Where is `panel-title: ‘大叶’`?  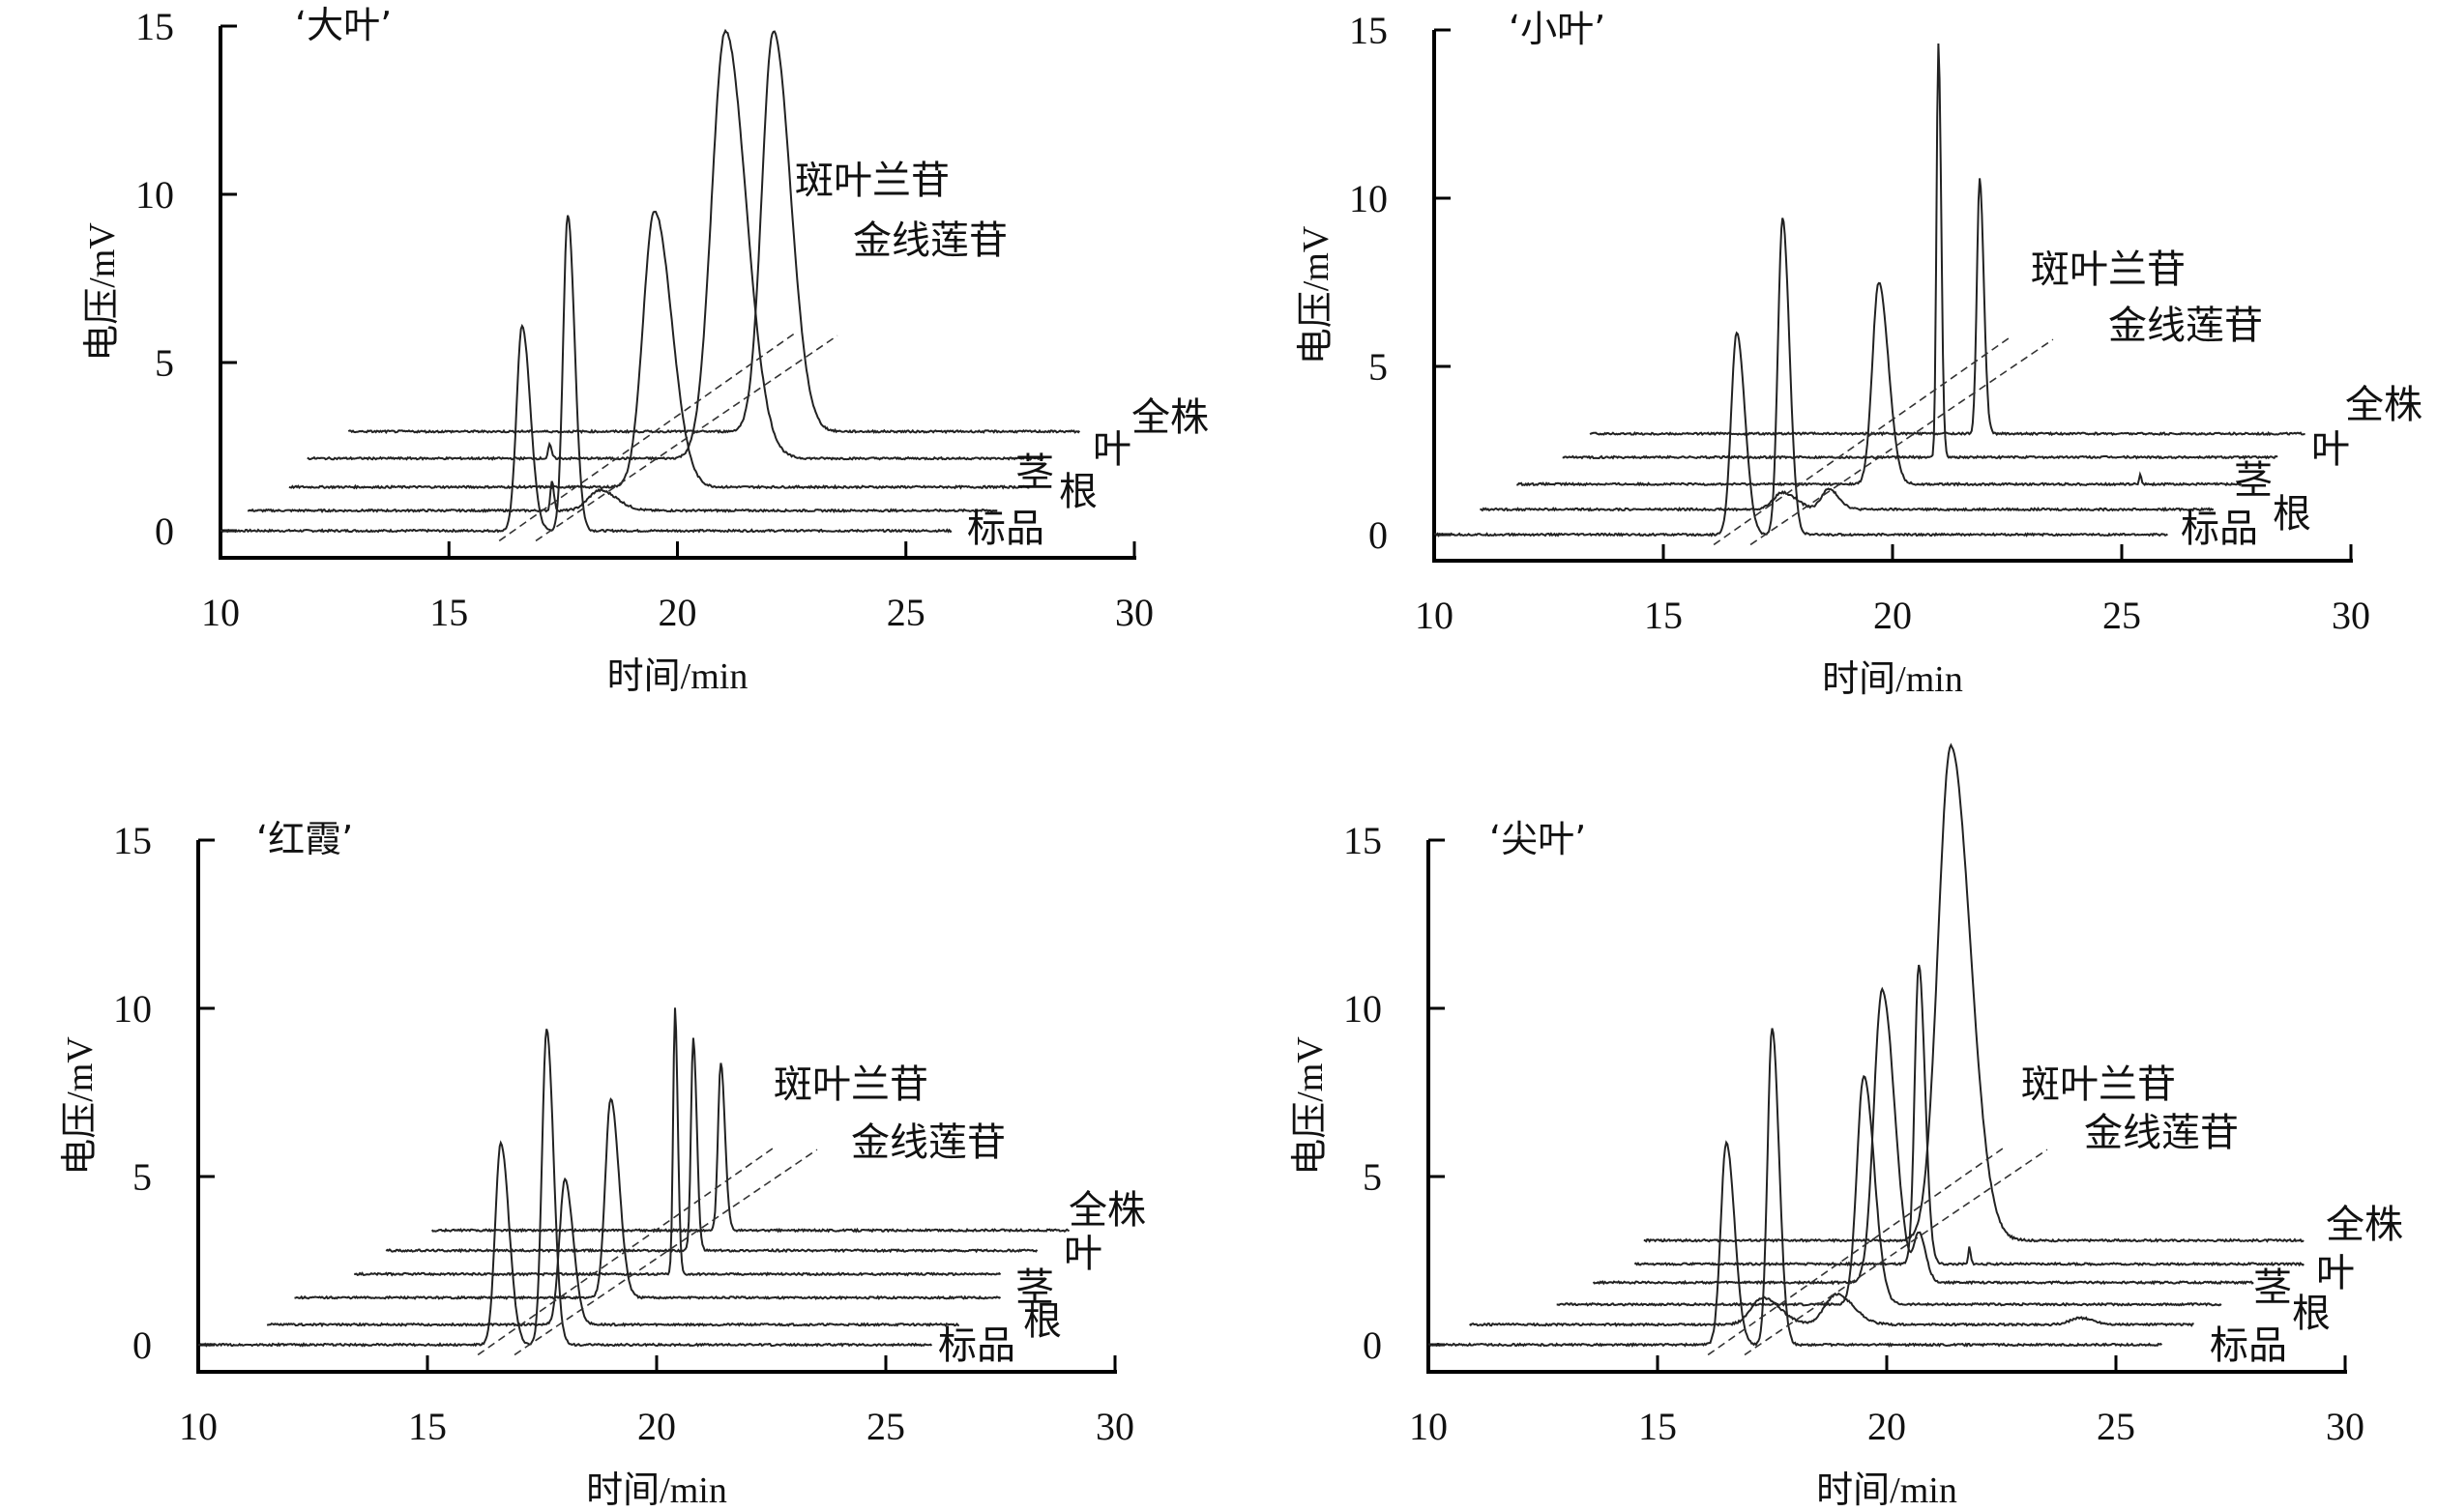 panel-title: ‘大叶’ is located at coordinates (343, 25).